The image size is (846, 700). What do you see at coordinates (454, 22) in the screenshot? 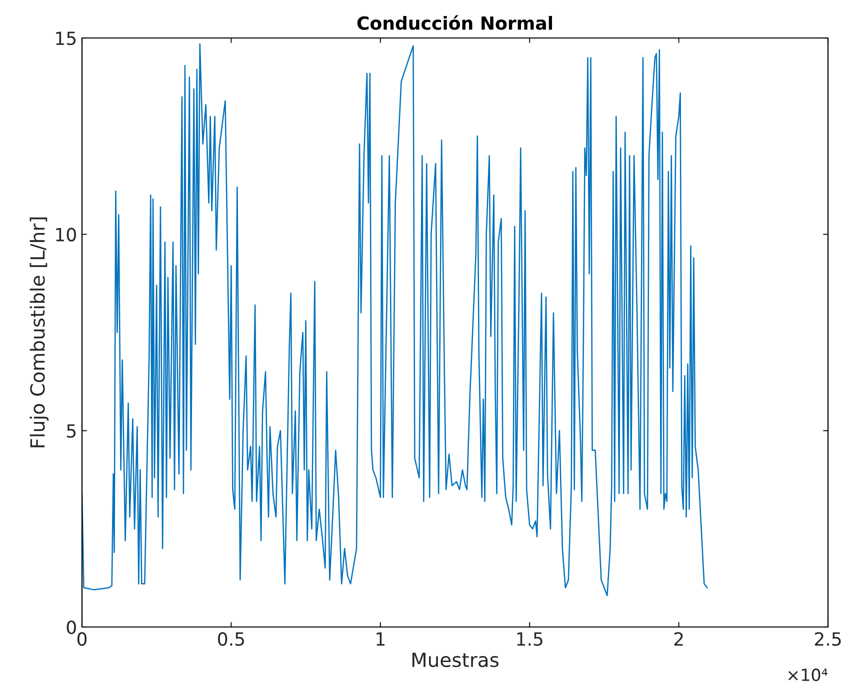
I see `chart-title: Conducción Normal` at bounding box center [454, 22].